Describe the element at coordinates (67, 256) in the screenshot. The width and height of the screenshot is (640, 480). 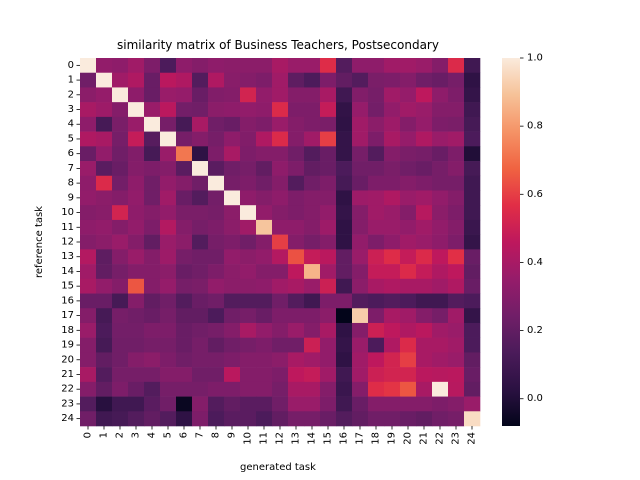
I see `y-tick-label: 13` at that location.